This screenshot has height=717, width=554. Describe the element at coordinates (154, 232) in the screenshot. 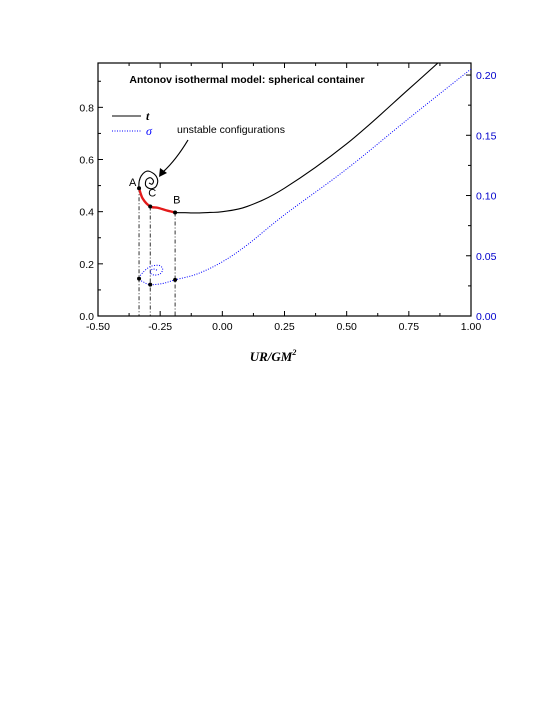

I see `marker-layer: AC B` at that location.